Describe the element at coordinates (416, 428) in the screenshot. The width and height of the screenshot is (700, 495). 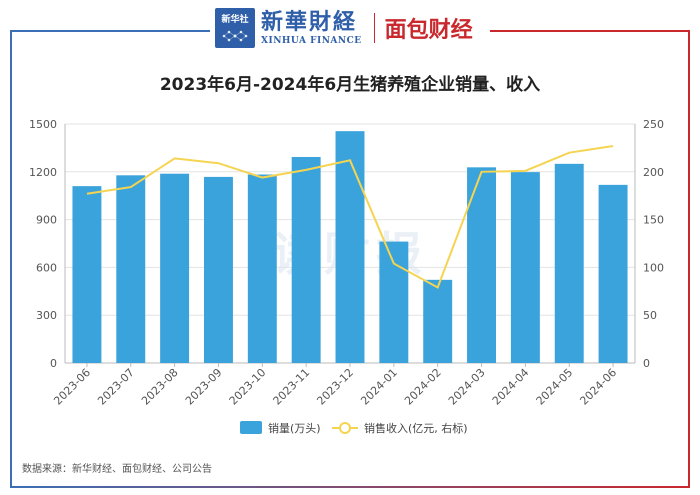
I see `legend-line-label: 销售收入(亿元, 右标)` at that location.